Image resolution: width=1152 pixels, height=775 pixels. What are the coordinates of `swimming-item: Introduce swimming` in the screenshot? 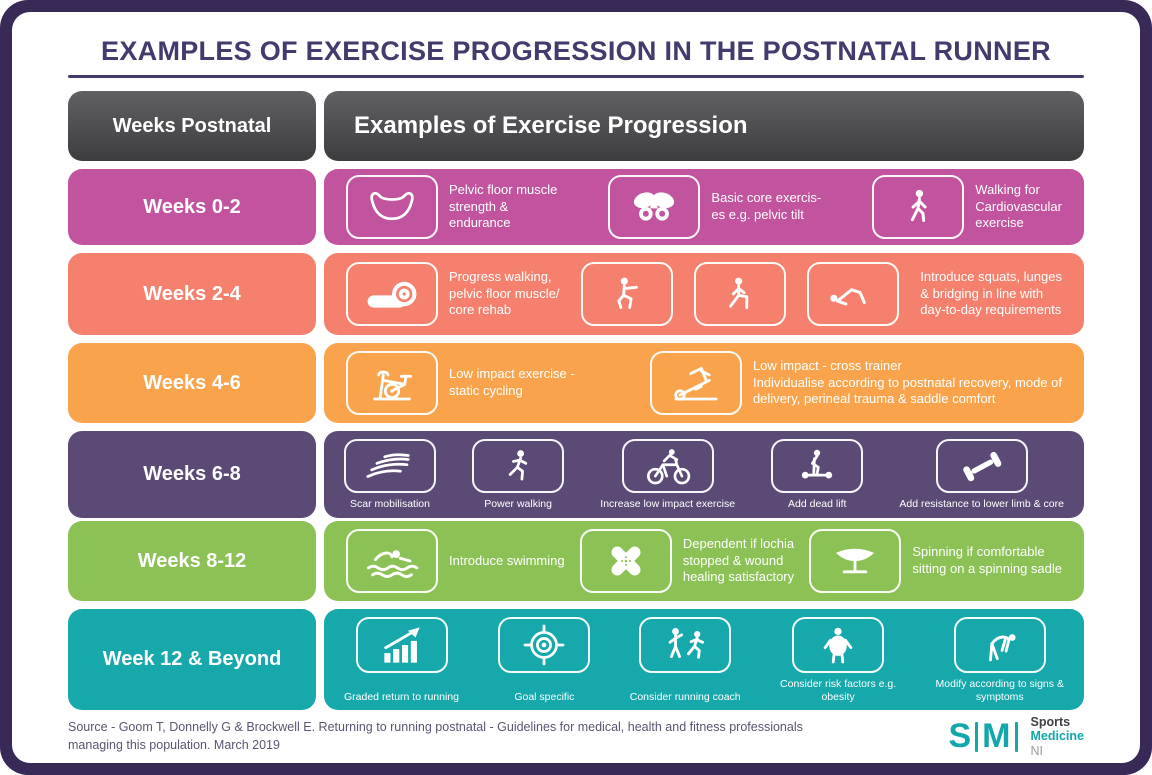 It's located at (455, 561).